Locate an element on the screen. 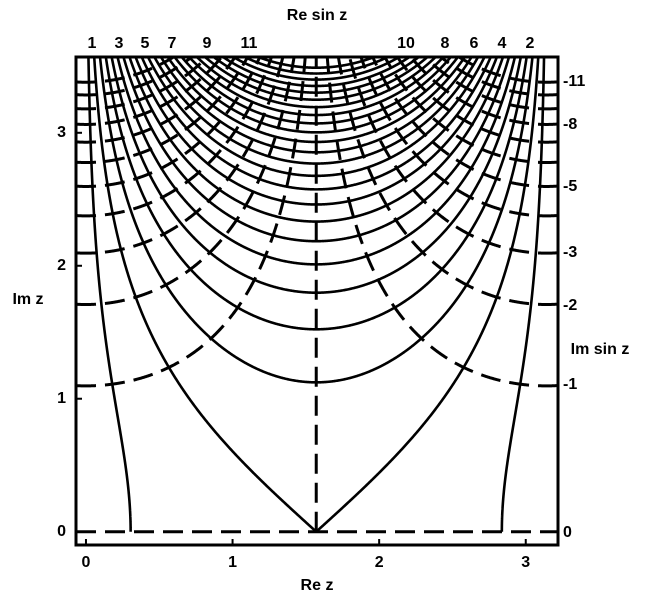  re-contour-label: 9 is located at coordinates (207, 43).